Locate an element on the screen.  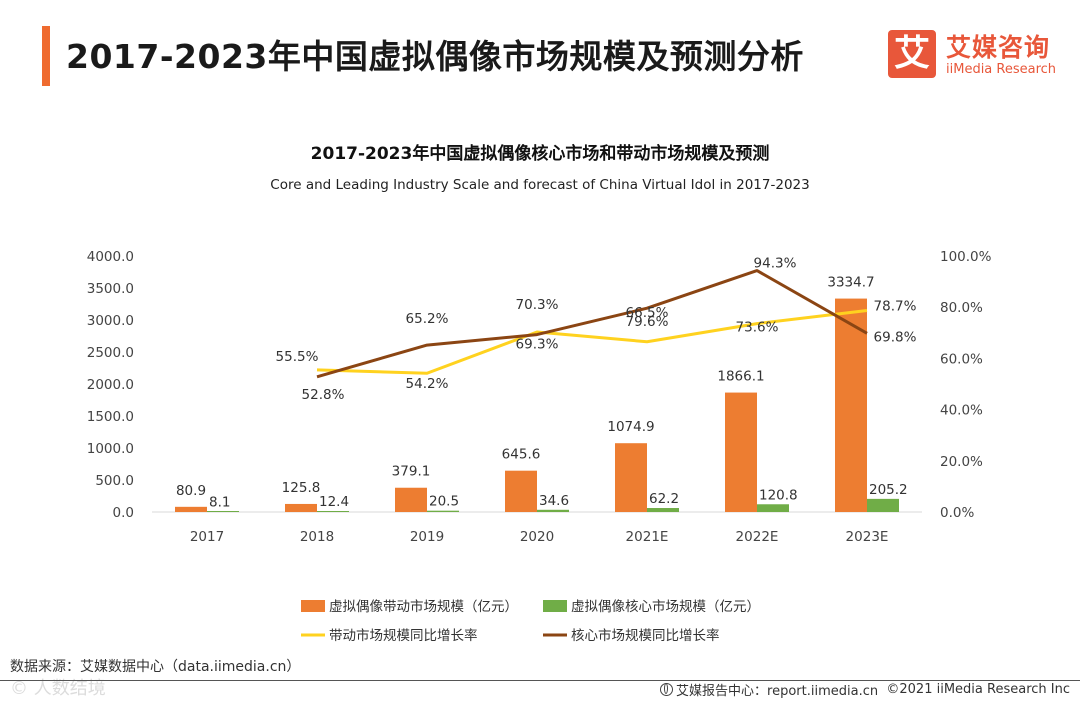
bar-leading-label: 379.1 is located at coordinates (411, 472).